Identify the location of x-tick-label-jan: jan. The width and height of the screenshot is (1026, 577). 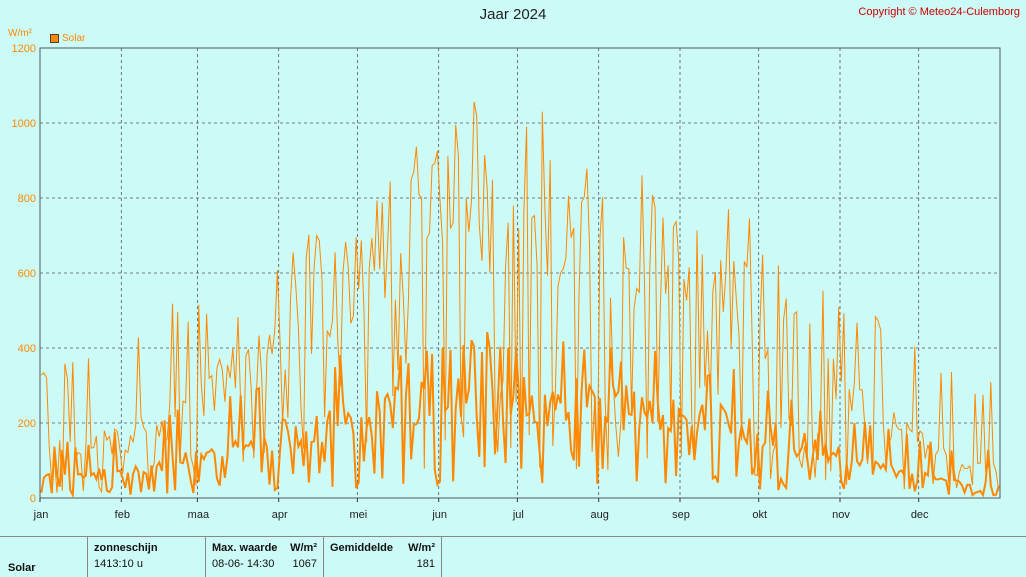
(41, 515).